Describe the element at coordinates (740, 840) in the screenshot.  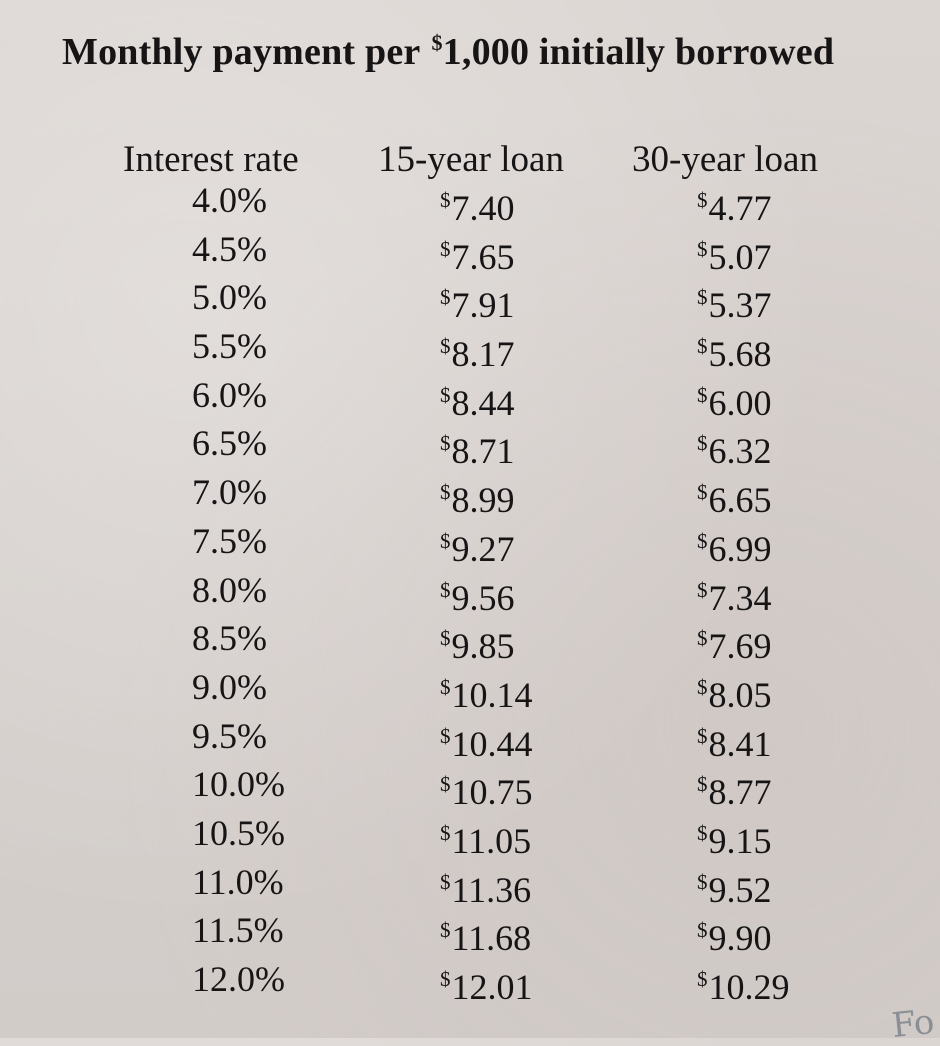
I see `payment-value: 9.15` at that location.